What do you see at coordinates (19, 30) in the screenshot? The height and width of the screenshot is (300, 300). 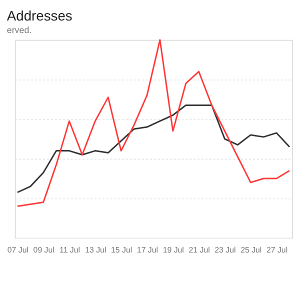 I see `text: erved.` at bounding box center [19, 30].